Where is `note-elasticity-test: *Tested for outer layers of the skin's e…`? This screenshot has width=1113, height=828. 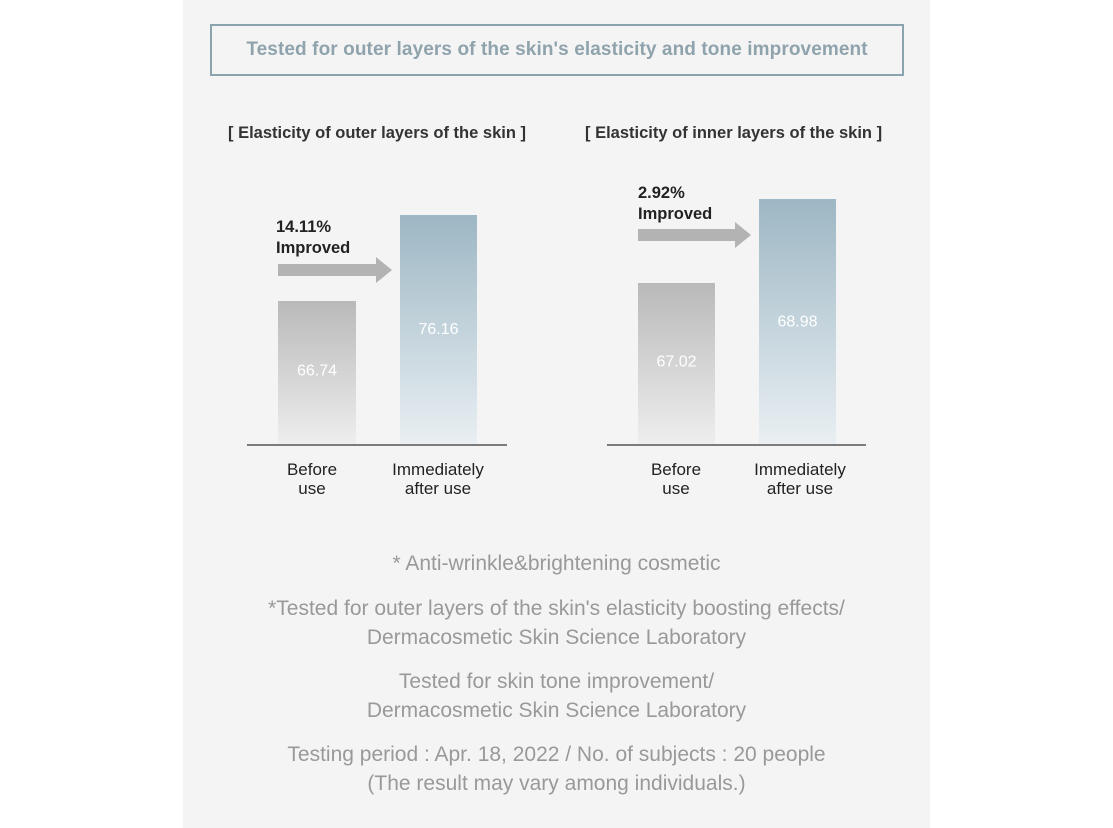 note-elasticity-test: *Tested for outer layers of the skin's e… is located at coordinates (556, 608).